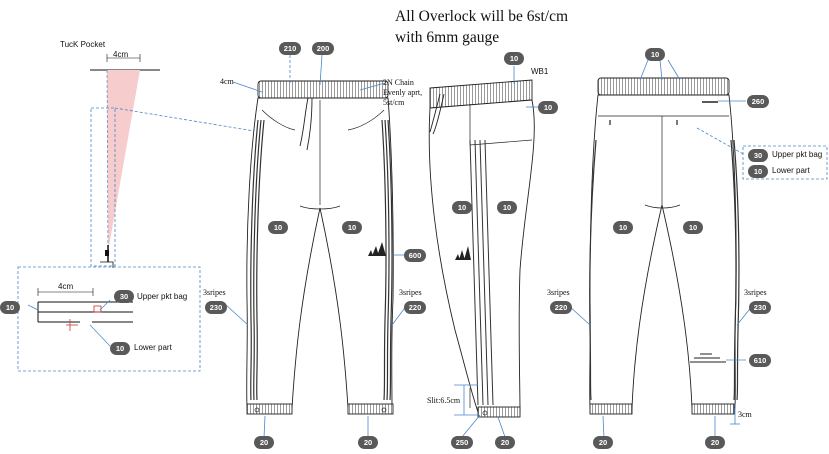 This screenshot has height=454, width=829. What do you see at coordinates (323, 89) in the screenshot?
I see `front-waistband` at bounding box center [323, 89].